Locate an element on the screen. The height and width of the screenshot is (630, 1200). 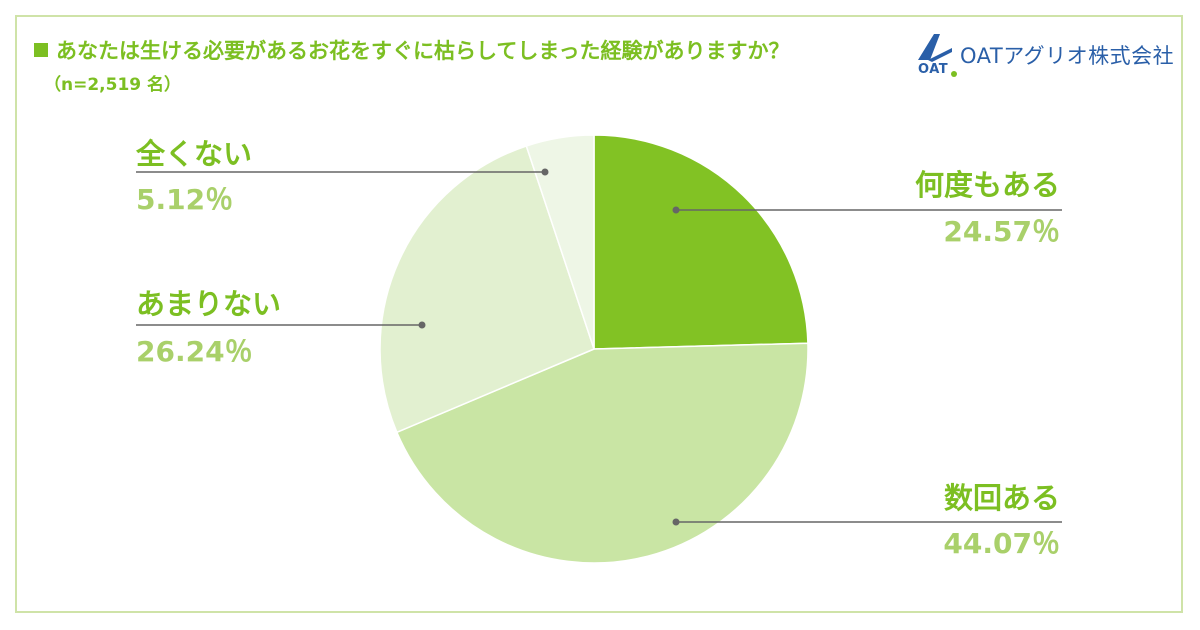
logo-company-name: OATアグリオ株式会社 is located at coordinates (1067, 56).